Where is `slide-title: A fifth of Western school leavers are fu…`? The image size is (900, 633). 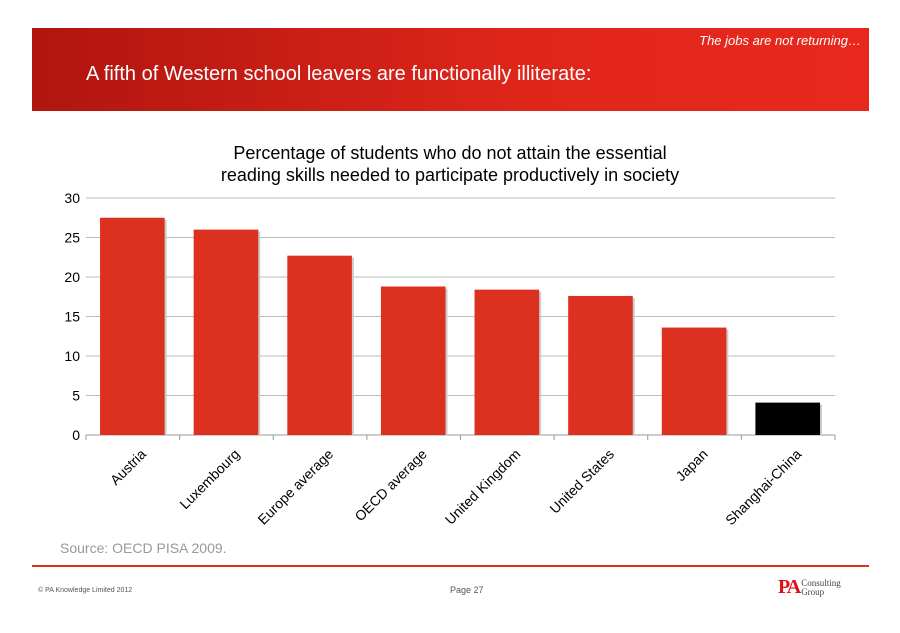
slide-title: A fifth of Western school leavers are fu… is located at coordinates (339, 74).